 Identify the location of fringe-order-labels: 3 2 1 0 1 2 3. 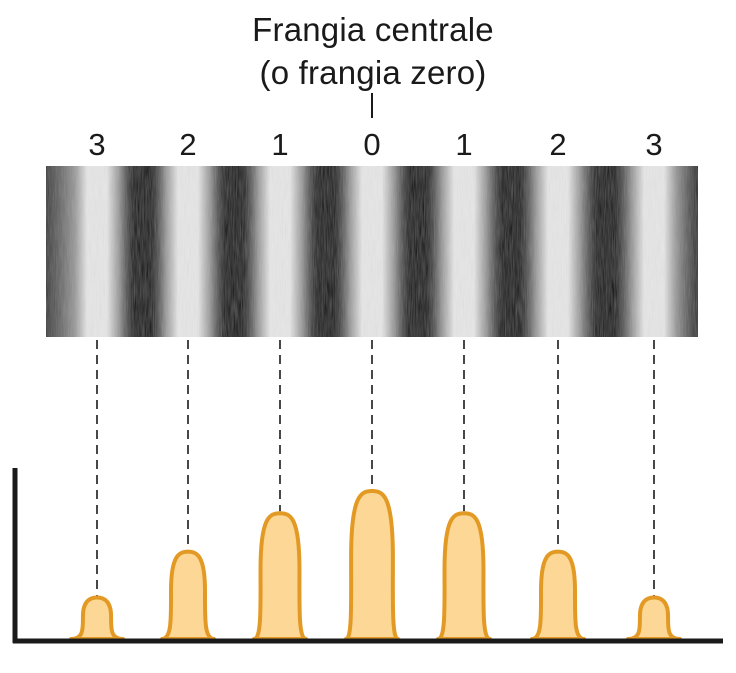
(375, 144).